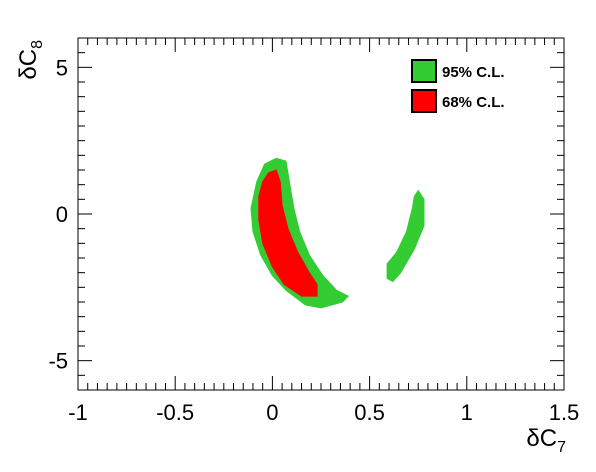 Image resolution: width=596 pixels, height=472 pixels. Describe the element at coordinates (564, 412) in the screenshot. I see `x-tick-label: 1.5` at that location.